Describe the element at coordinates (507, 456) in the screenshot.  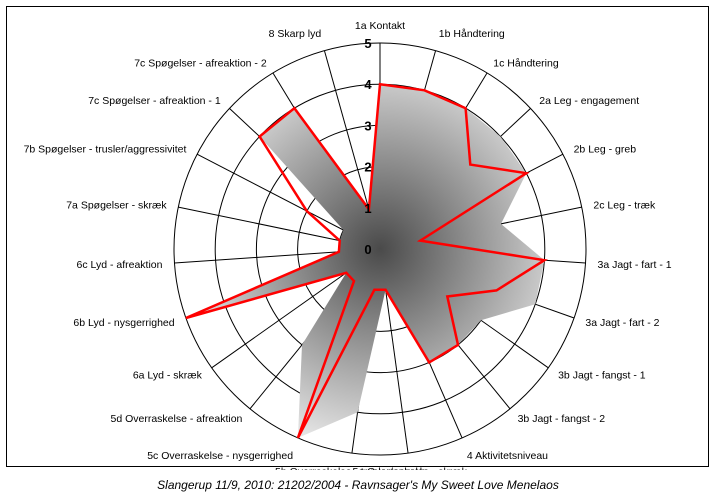
I see `category-label: 4 Aktivitetsniveau` at that location.